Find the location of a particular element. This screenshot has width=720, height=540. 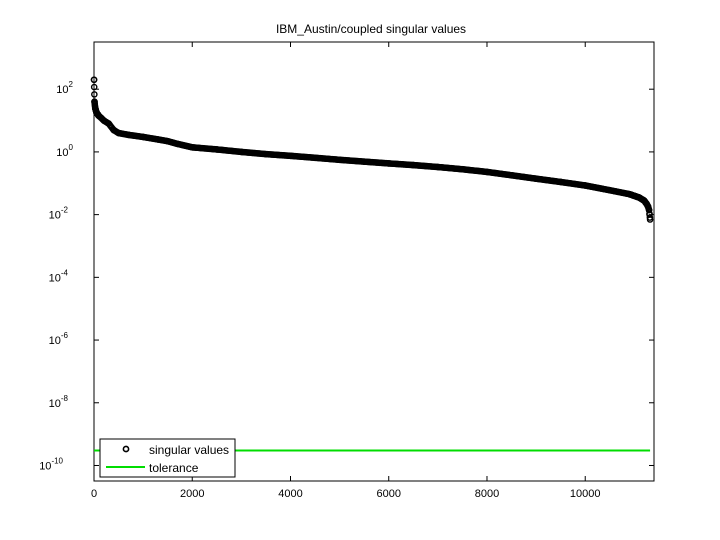

y-tick-exponent: -2 is located at coordinates (65, 210).